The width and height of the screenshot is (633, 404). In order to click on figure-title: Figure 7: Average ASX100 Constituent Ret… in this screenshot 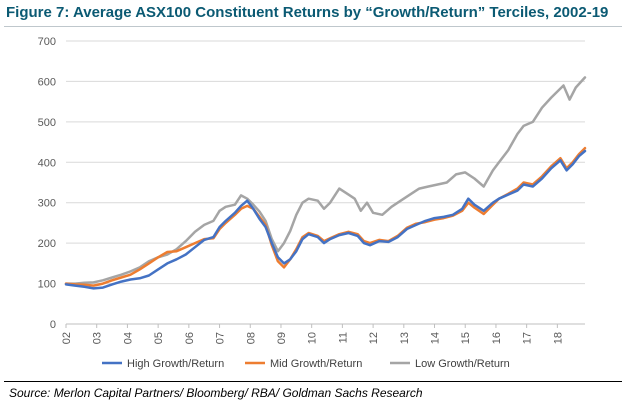, I will do `click(307, 12)`.